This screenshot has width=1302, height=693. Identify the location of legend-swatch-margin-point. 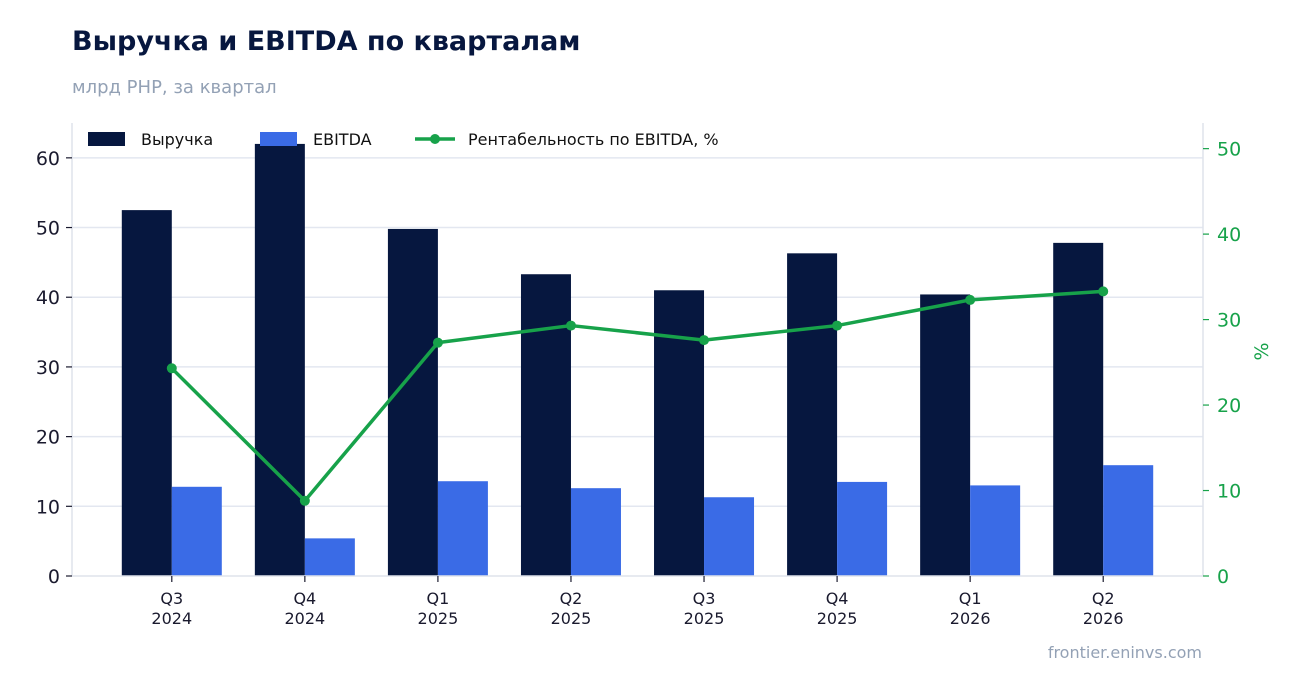
(435, 139).